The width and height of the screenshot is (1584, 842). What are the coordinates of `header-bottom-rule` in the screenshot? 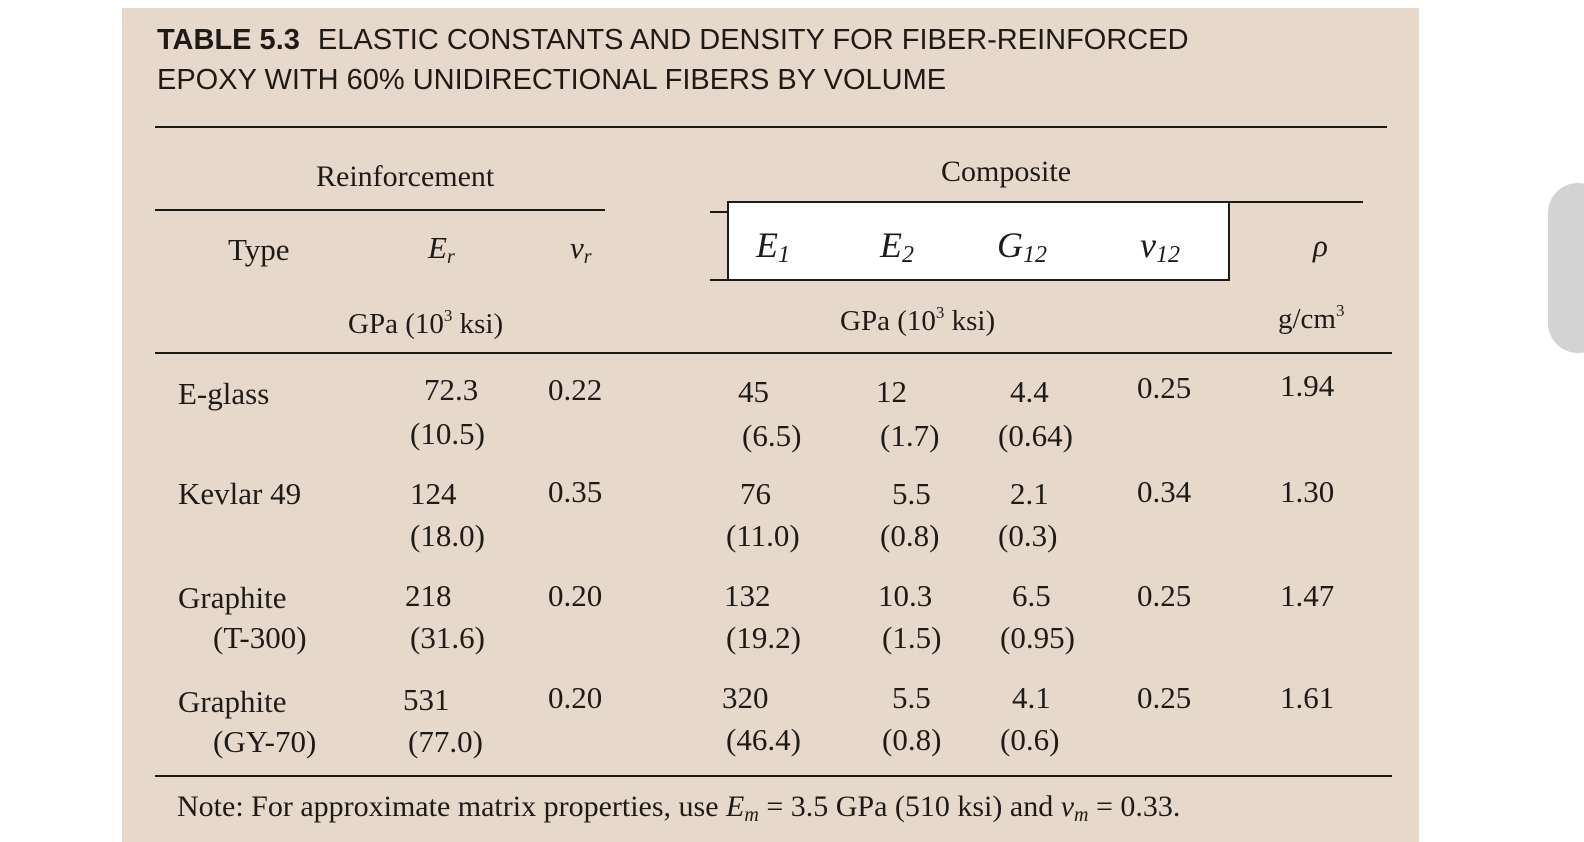 It's located at (773, 353).